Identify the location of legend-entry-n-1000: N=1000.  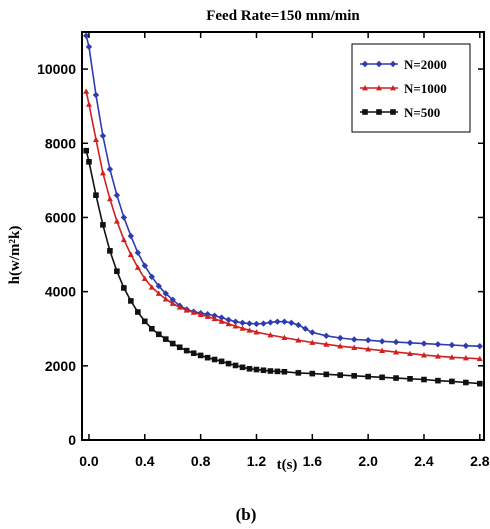
(403, 88).